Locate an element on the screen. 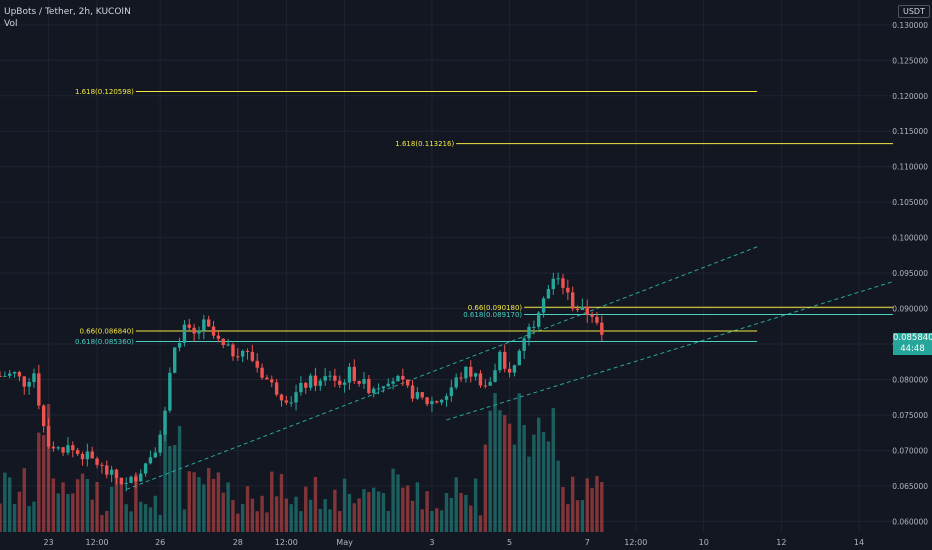 This screenshot has height=550, width=932. currency-badge: USDT is located at coordinates (914, 11).